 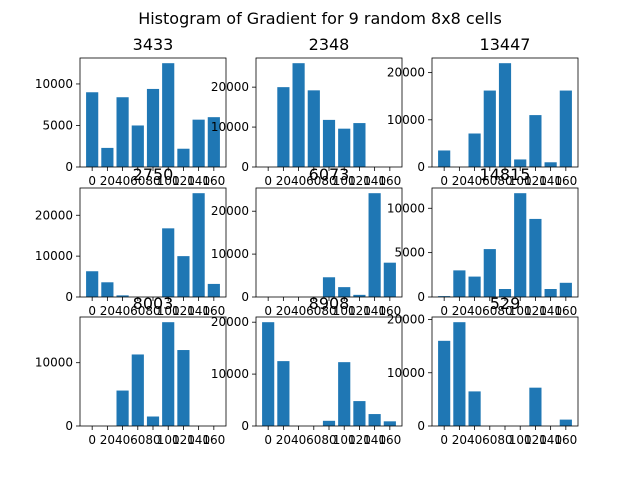 I want to click on subplot-title: 8003, so click(x=153, y=303).